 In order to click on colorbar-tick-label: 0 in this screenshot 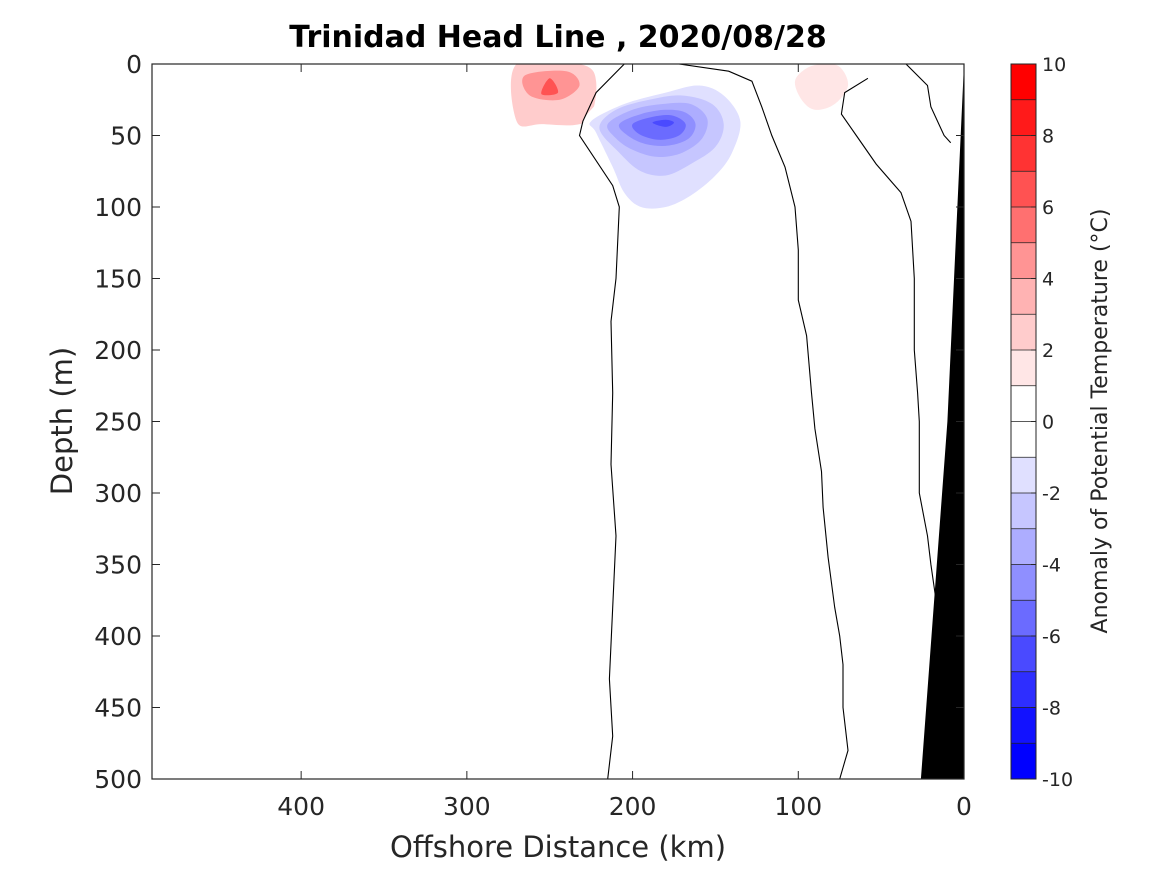, I will do `click(1048, 423)`.